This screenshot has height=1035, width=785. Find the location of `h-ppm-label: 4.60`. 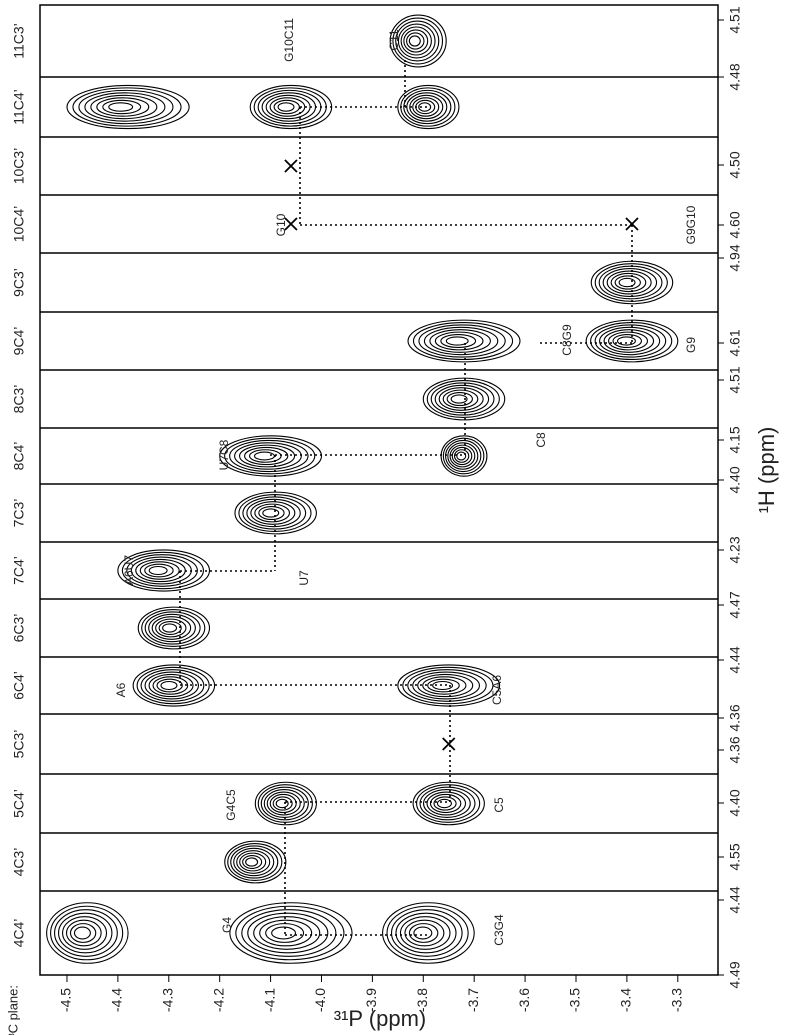

h-ppm-label: 4.60 is located at coordinates (735, 224).